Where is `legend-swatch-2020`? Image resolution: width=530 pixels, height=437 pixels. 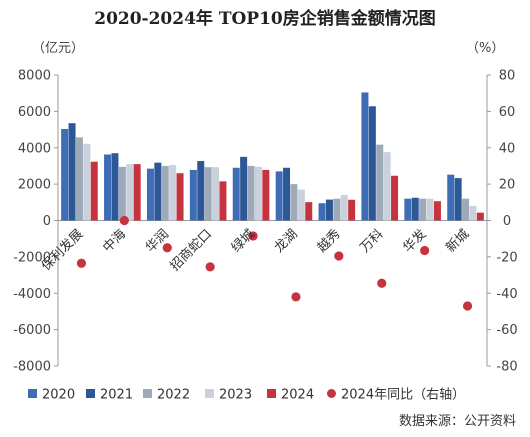 legend-swatch-2020 is located at coordinates (32, 393).